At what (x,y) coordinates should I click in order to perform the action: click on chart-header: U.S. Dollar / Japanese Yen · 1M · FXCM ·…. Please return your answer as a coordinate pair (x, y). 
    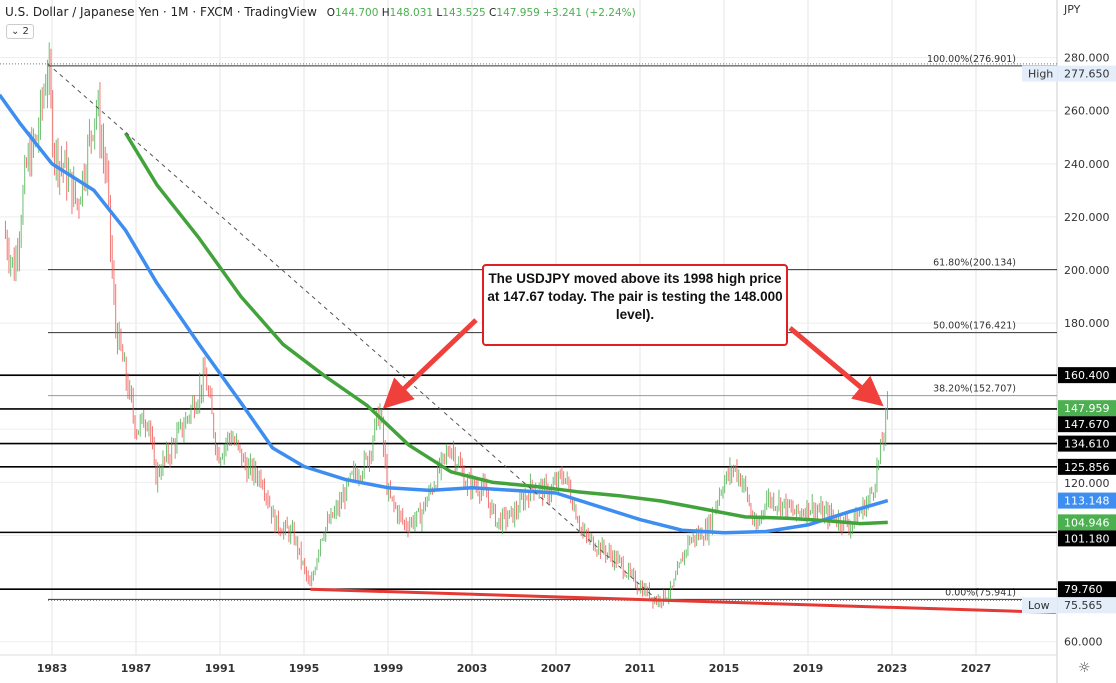
    Looking at the image, I should click on (320, 12).